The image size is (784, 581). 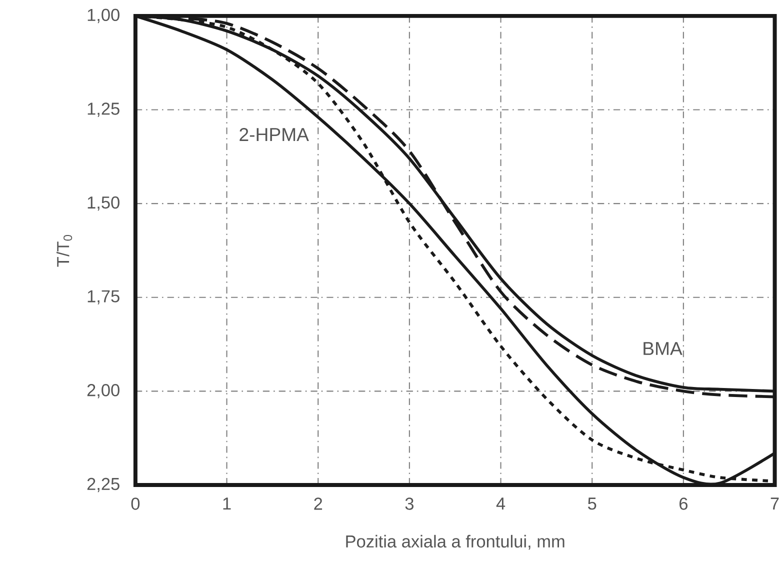 What do you see at coordinates (774, 504) in the screenshot?
I see `x-tick-label: 7` at bounding box center [774, 504].